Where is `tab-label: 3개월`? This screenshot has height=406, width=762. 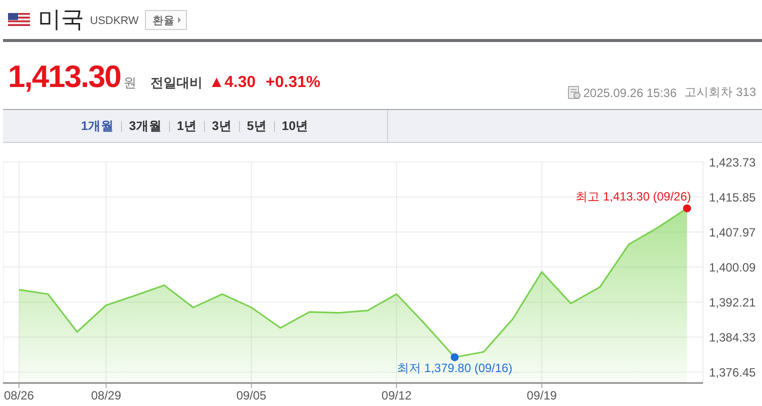 tab-label: 3개월 is located at coordinates (145, 126).